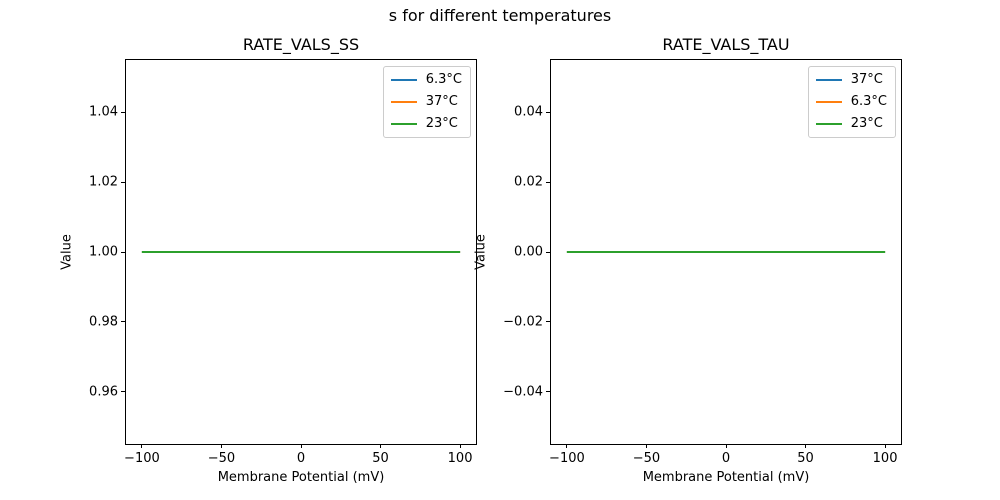 The width and height of the screenshot is (1000, 500). Describe the element at coordinates (523, 322) in the screenshot. I see `y-tick-label: −0.02` at that location.